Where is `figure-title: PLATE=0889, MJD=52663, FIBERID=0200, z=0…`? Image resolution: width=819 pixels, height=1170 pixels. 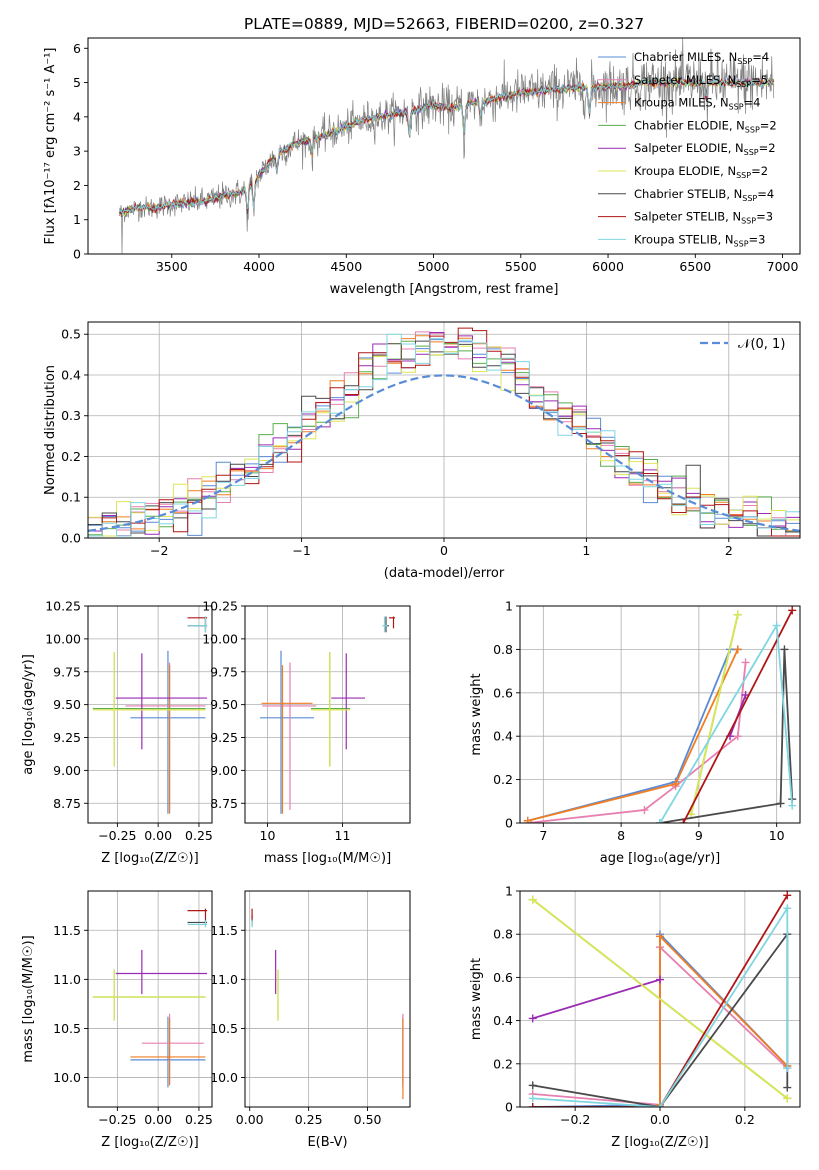 figure-title: PLATE=0889, MJD=52663, FIBERID=0200, z=0… is located at coordinates (444, 24).